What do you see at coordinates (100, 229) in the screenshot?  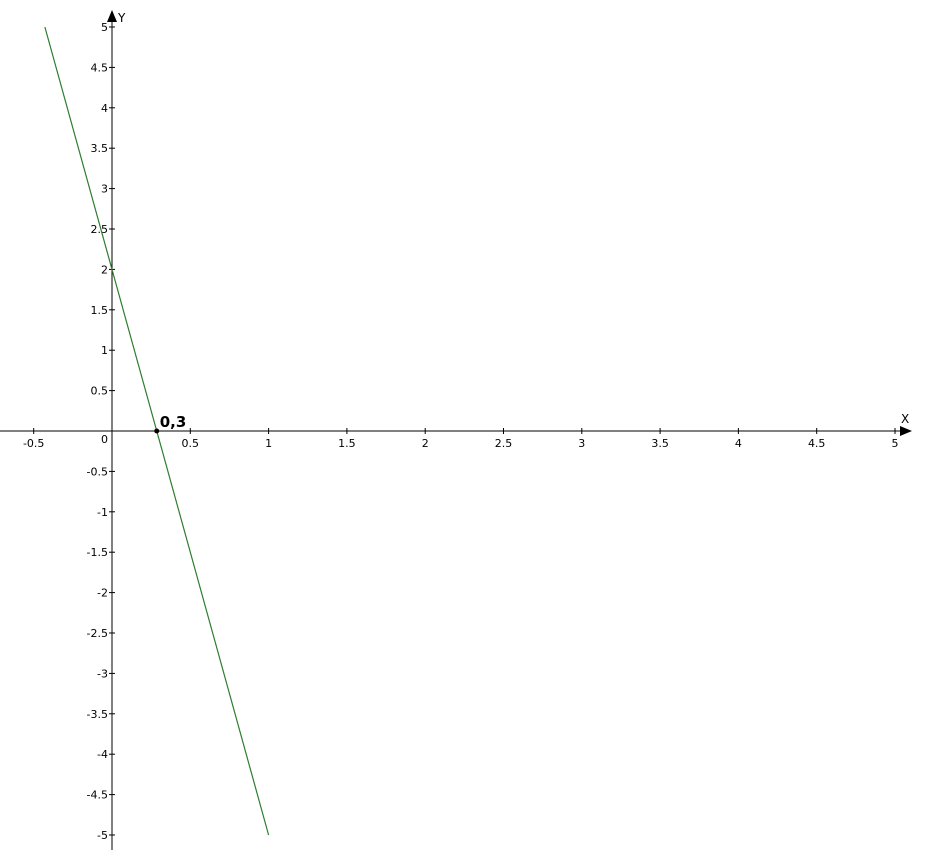 I see `y-tick-label: 2.5` at bounding box center [100, 229].